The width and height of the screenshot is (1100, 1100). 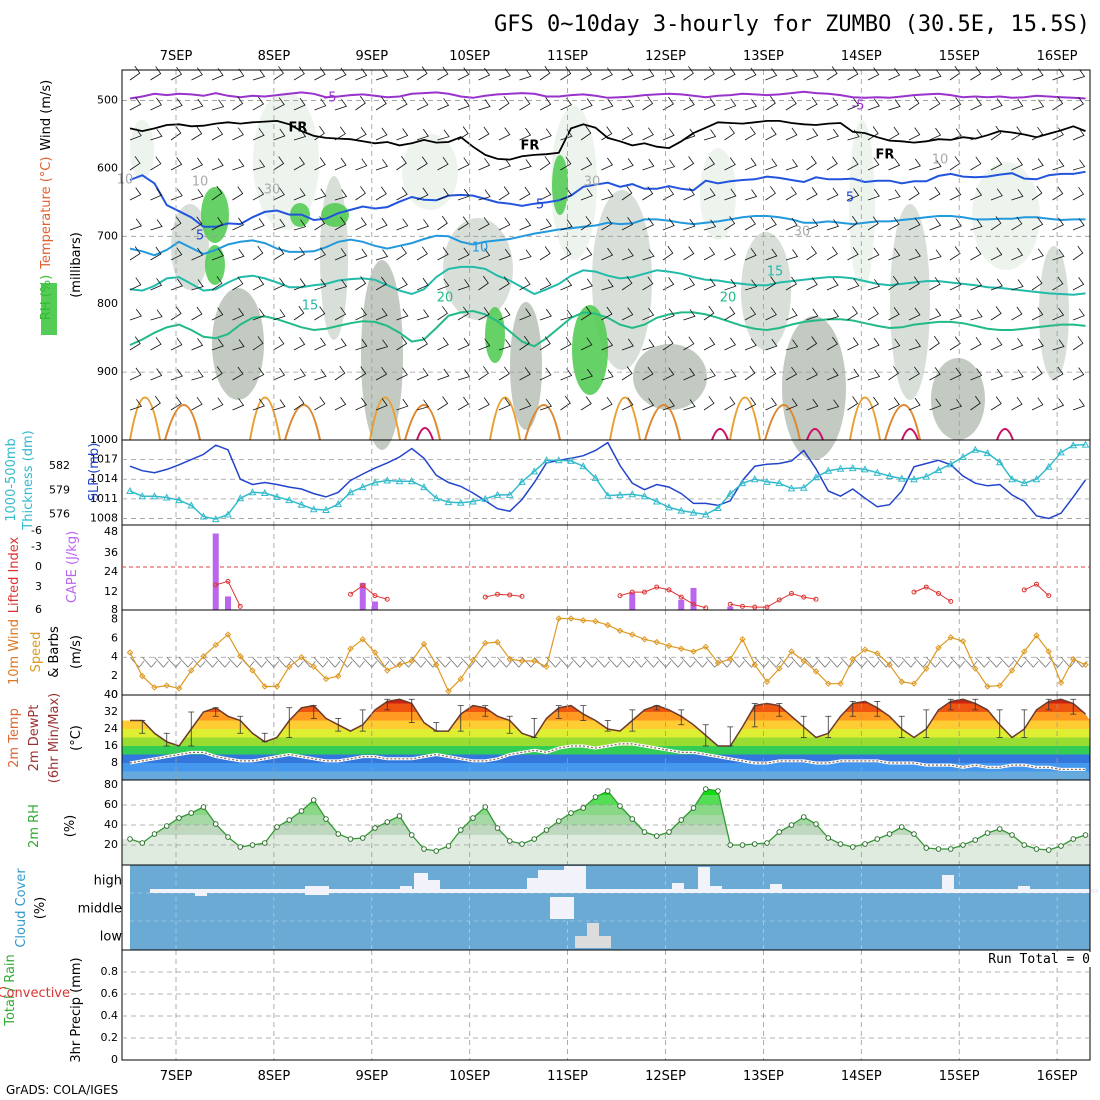 What do you see at coordinates (607, 481) in the screenshot?
I see `series-line` at bounding box center [607, 481].